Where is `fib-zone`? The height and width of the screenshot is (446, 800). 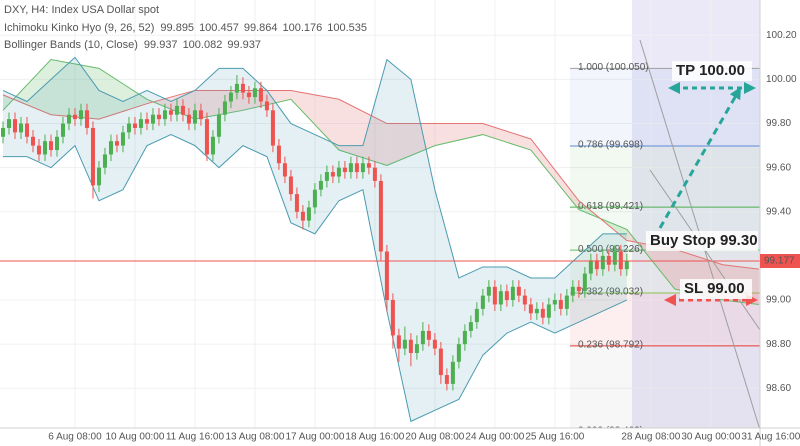 fib-zone is located at coordinates (665, 388).